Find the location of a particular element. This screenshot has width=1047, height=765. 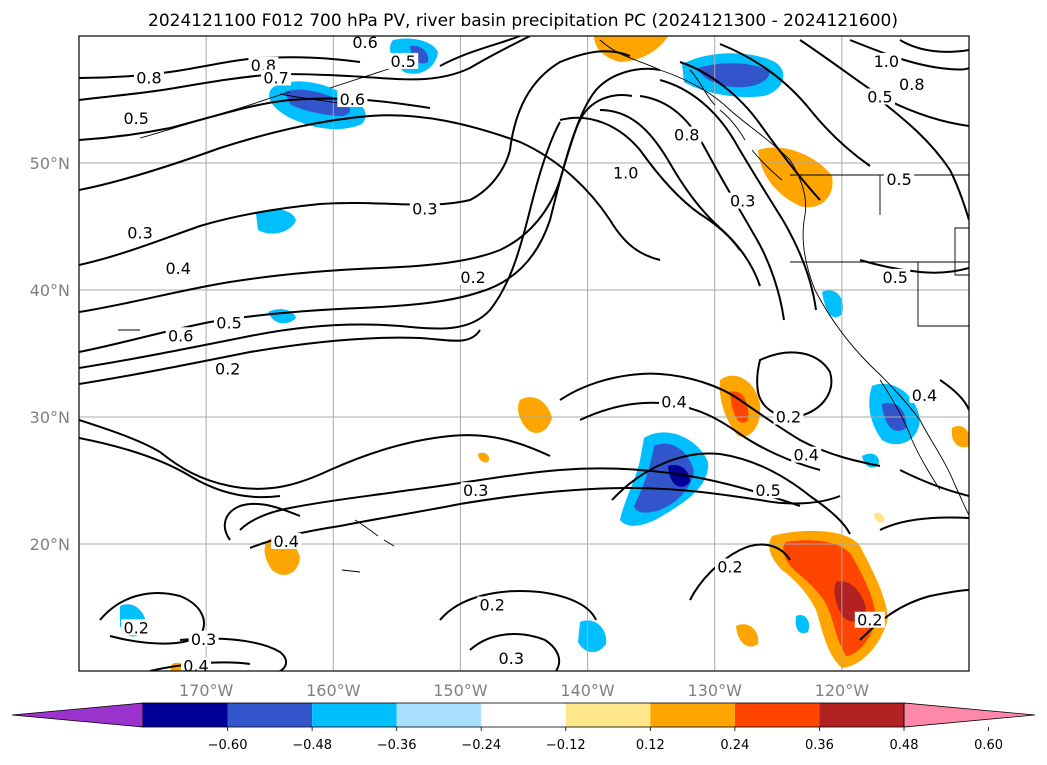

colorbar-frame is located at coordinates (523, 715).